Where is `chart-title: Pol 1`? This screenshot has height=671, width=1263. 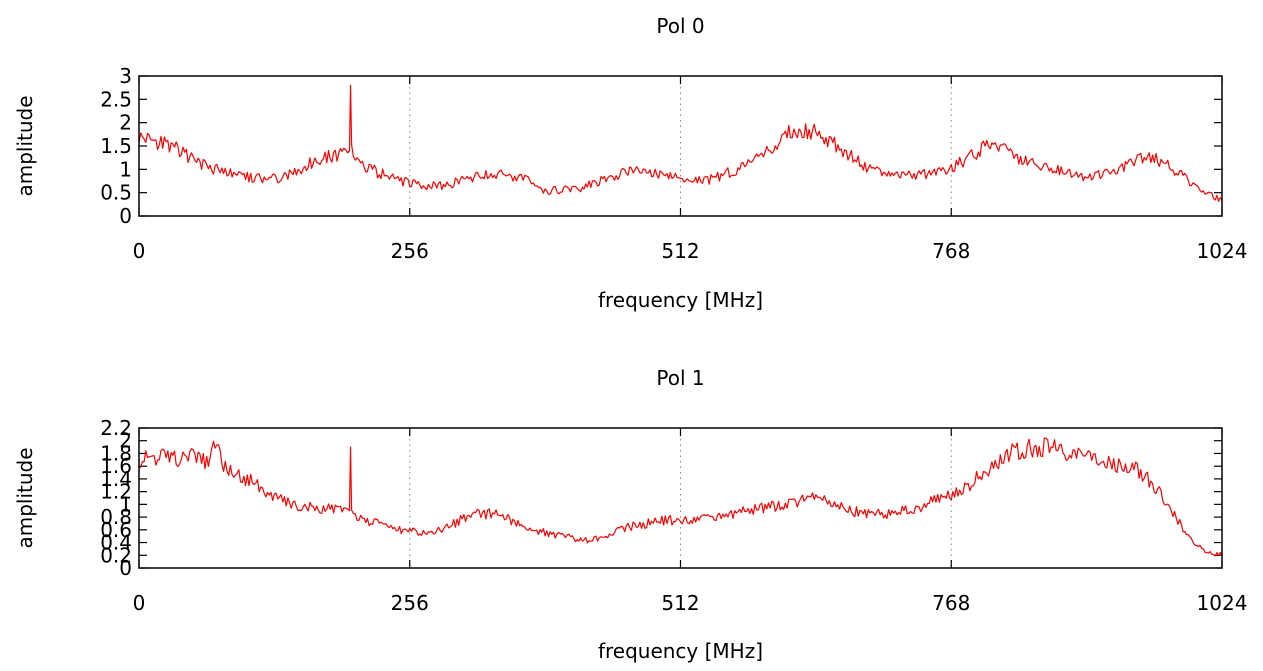
chart-title: Pol 1 is located at coordinates (680, 378).